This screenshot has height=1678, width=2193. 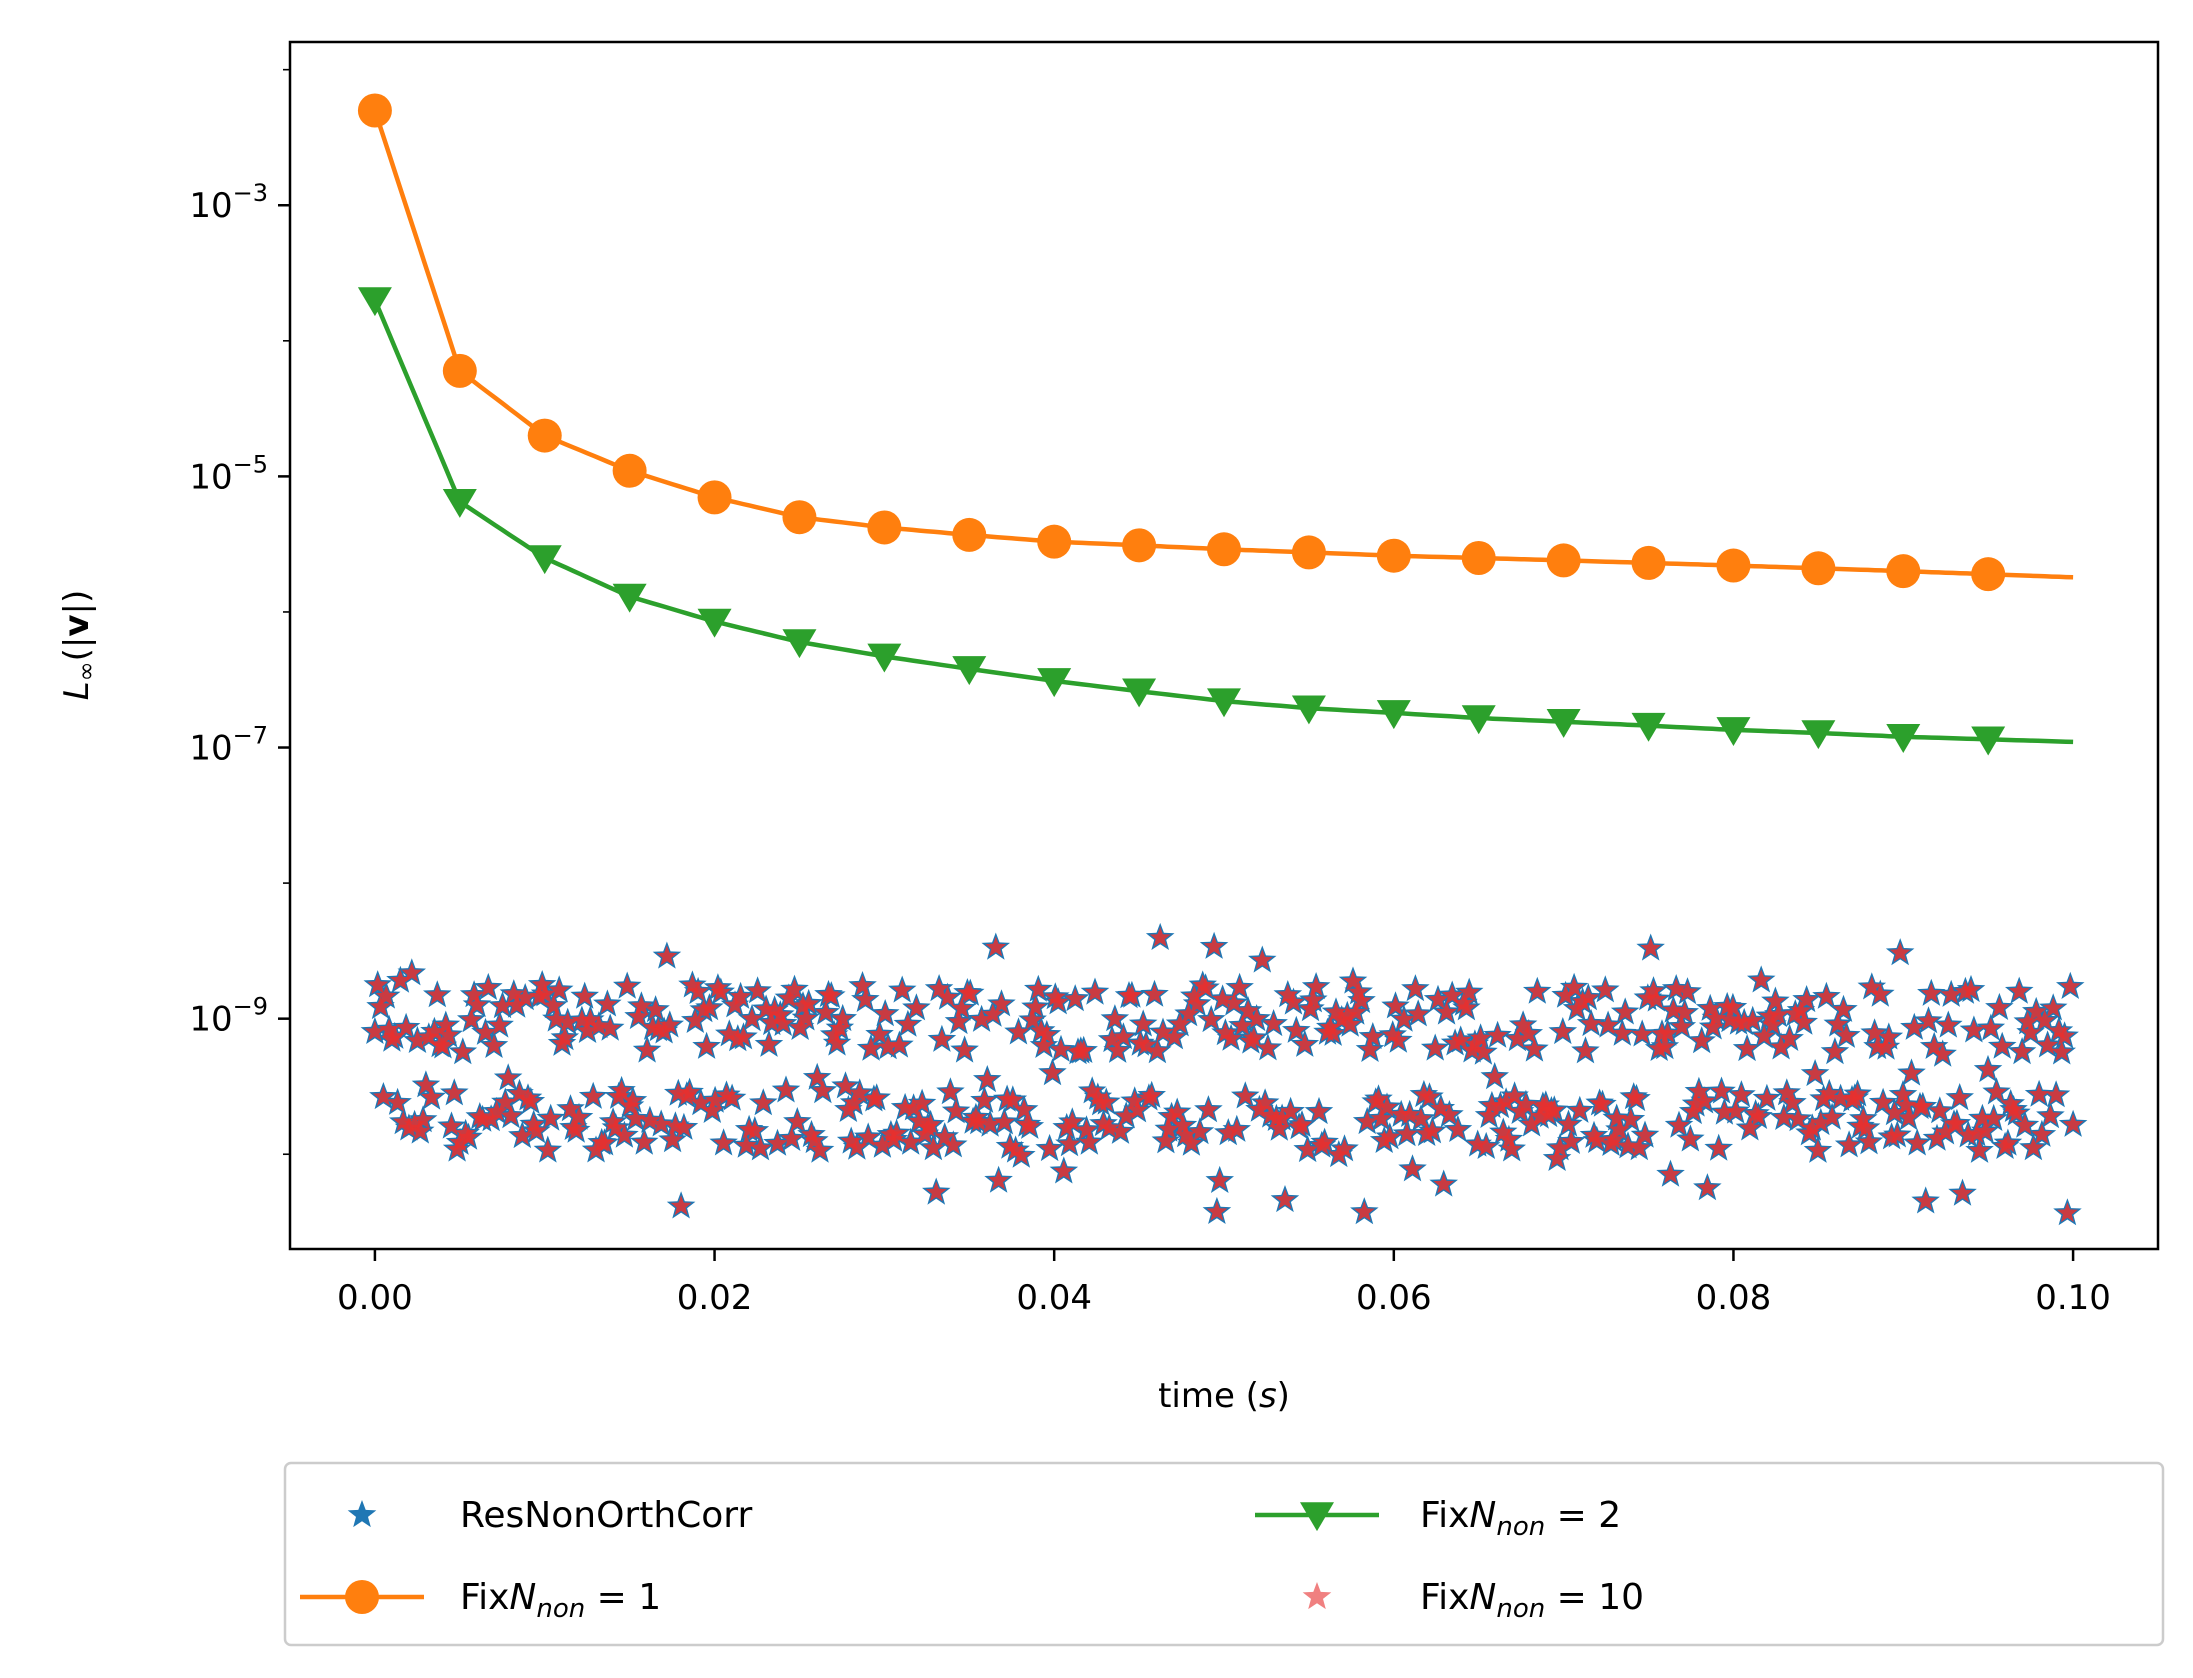 I want to click on x-axis-label-unit: s, so click(x=1268, y=1396).